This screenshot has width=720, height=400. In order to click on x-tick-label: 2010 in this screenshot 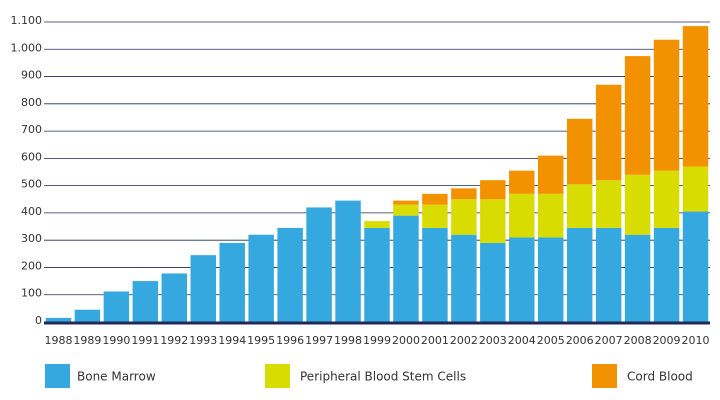, I will do `click(696, 340)`.